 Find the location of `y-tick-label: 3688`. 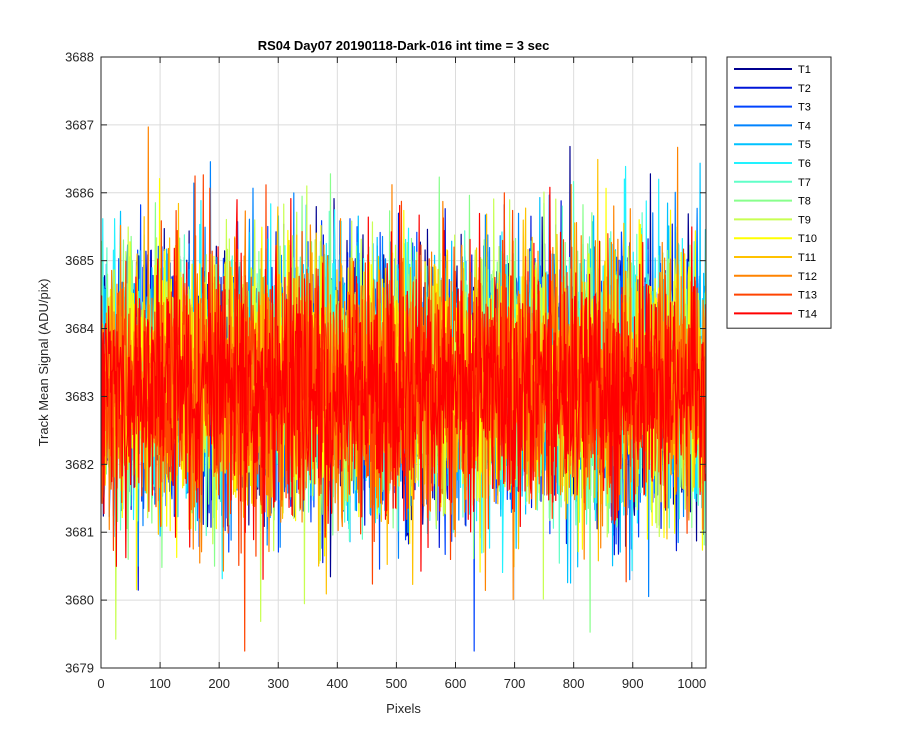

y-tick-label: 3688 is located at coordinates (79, 57).